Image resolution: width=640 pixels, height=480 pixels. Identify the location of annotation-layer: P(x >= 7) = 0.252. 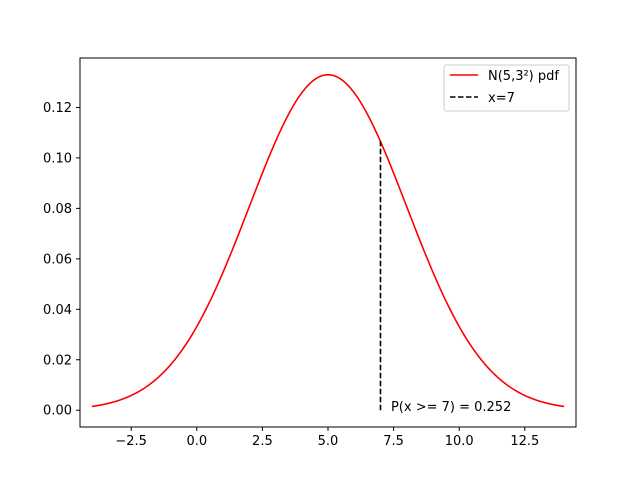
(451, 407).